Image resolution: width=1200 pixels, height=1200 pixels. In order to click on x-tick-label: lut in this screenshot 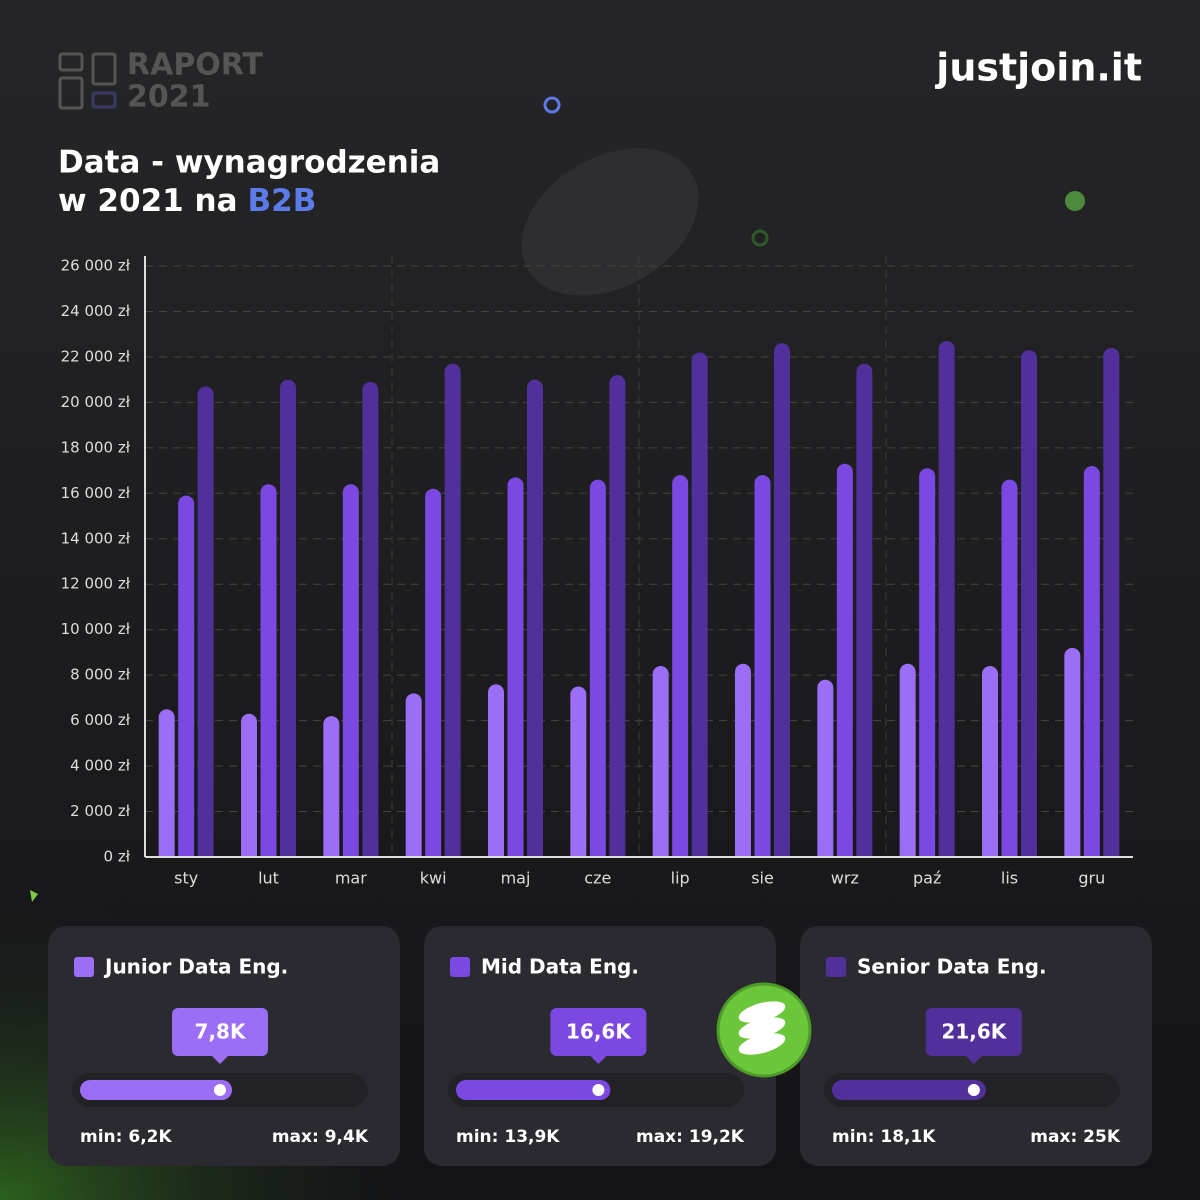, I will do `click(268, 878)`.